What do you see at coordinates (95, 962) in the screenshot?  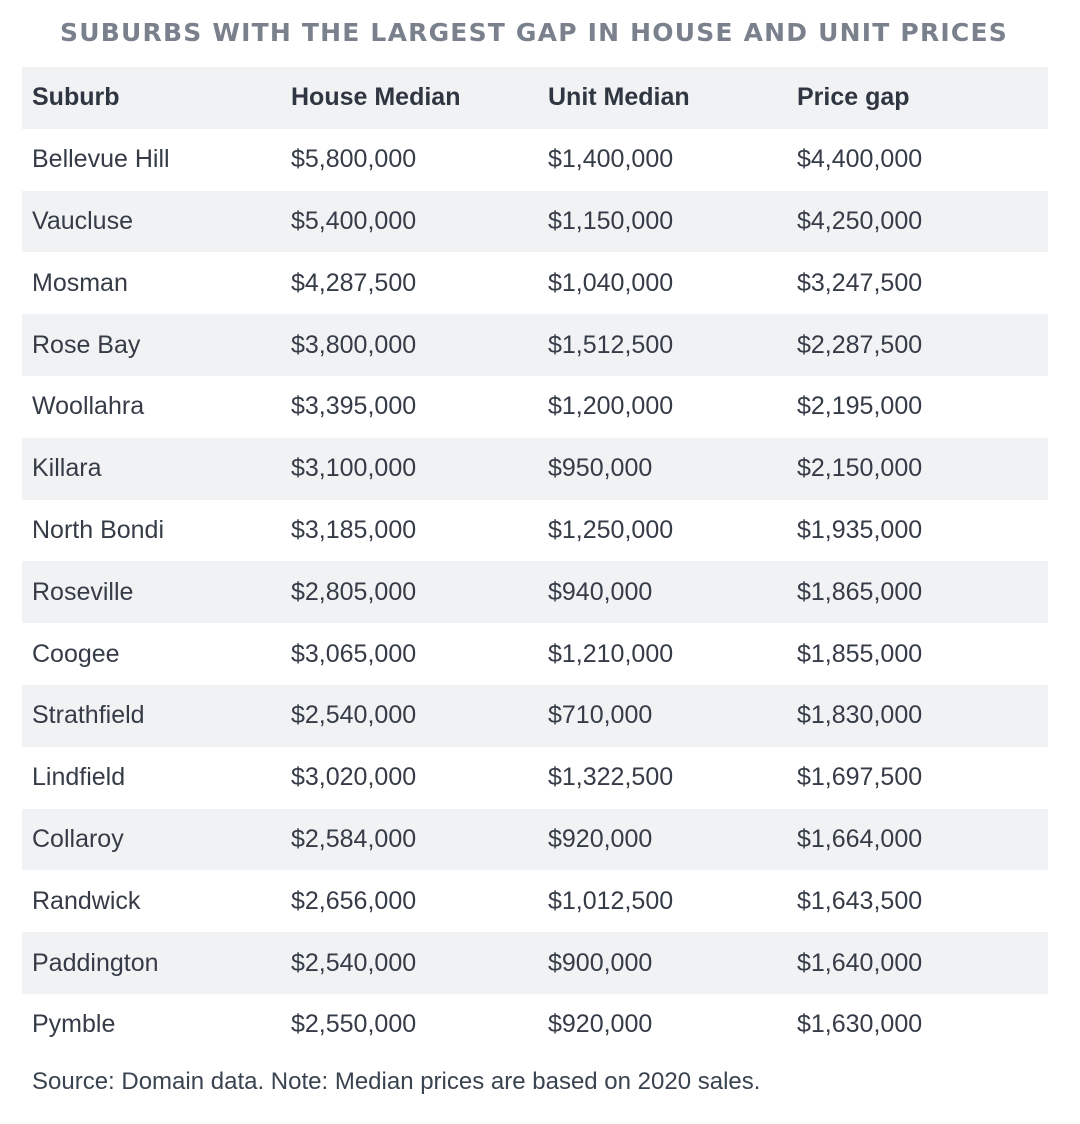 I see `suburb-cell: Paddington` at bounding box center [95, 962].